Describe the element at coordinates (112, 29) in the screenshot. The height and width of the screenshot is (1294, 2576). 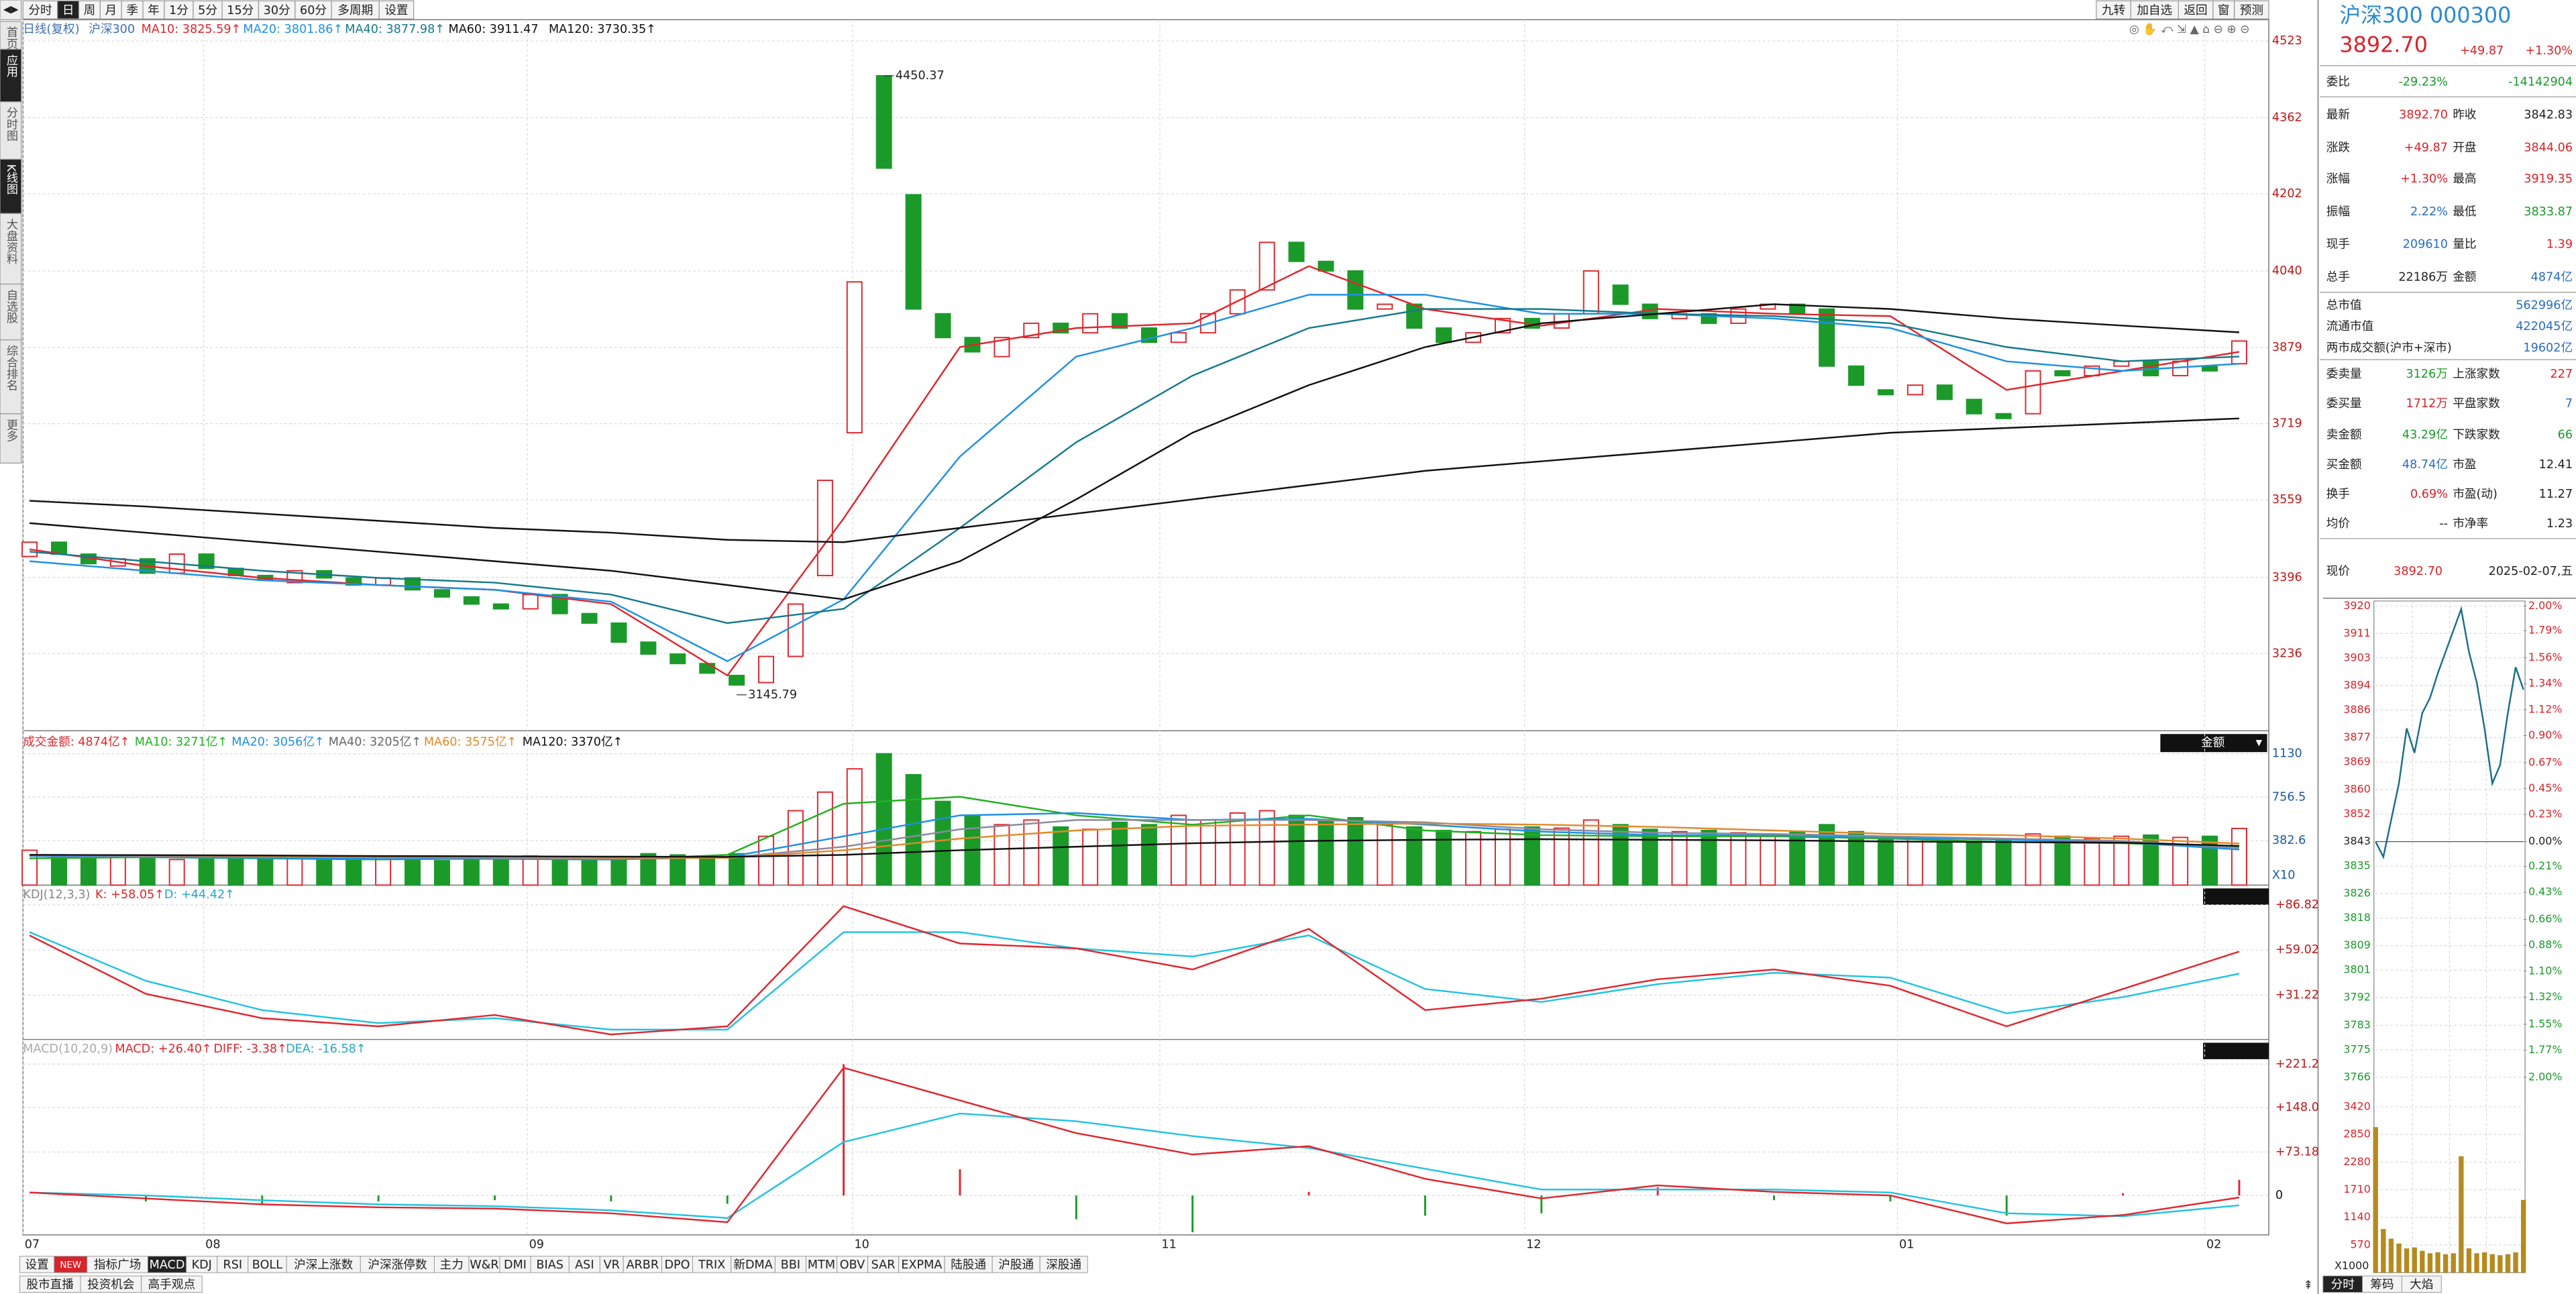
I see `price-legend: 沪深300` at that location.